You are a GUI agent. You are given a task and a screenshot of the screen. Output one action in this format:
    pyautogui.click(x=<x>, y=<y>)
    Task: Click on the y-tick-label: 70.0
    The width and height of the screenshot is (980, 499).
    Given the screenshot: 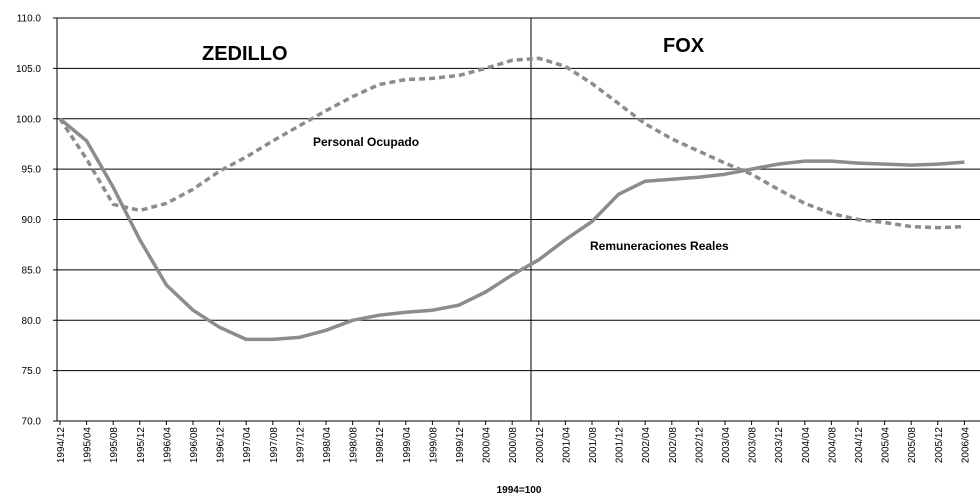 What is the action you would take?
    pyautogui.click(x=32, y=422)
    